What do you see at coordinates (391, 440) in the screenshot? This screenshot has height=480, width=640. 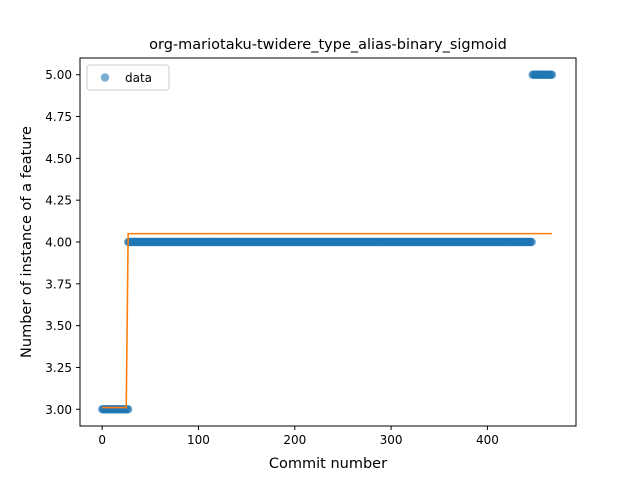 I see `x-tick-label: 300` at bounding box center [391, 440].